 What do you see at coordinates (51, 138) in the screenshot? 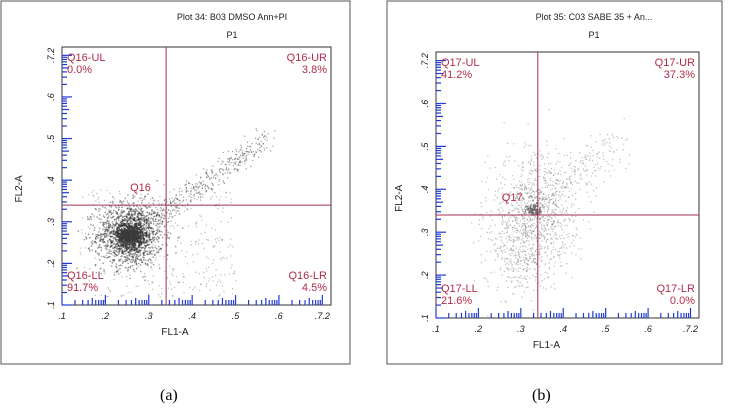
I see `y-tick-label: .5` at bounding box center [51, 138].